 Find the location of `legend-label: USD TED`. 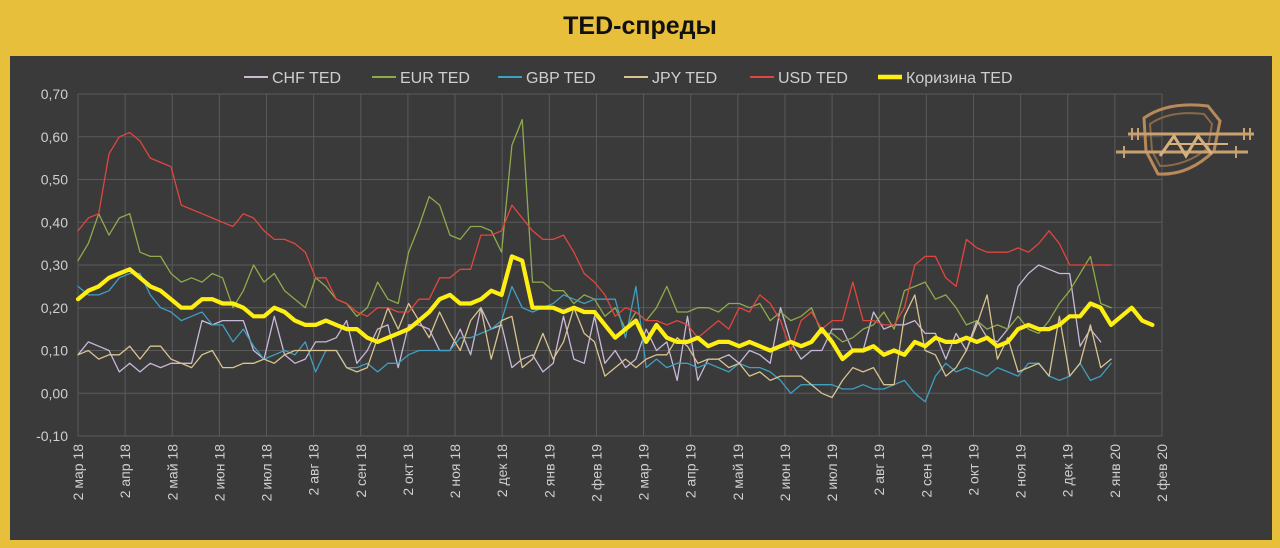

legend-label: USD TED is located at coordinates (813, 78).